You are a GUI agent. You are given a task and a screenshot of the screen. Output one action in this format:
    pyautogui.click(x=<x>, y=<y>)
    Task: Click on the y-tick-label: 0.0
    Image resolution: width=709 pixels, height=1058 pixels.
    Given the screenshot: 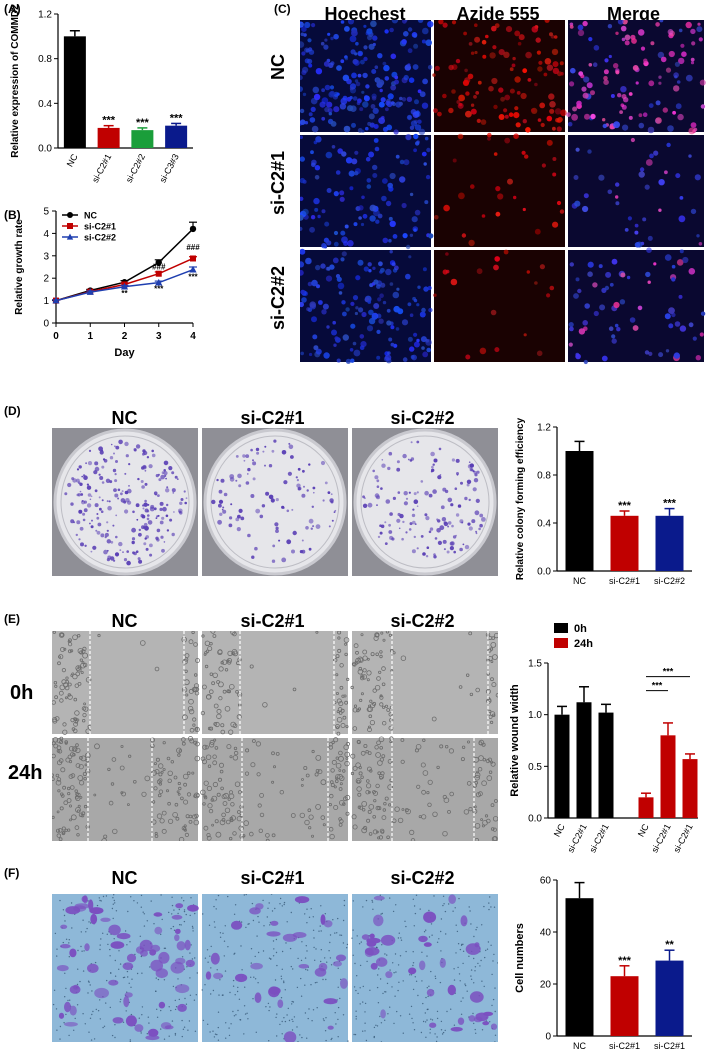 What is the action you would take?
    pyautogui.click(x=45, y=149)
    